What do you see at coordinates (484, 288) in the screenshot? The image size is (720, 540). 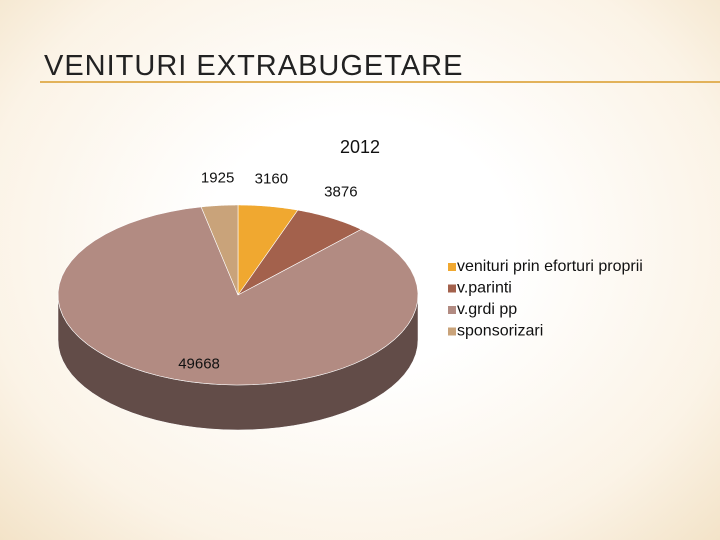 I see `legend-label: v.parinti` at bounding box center [484, 288].